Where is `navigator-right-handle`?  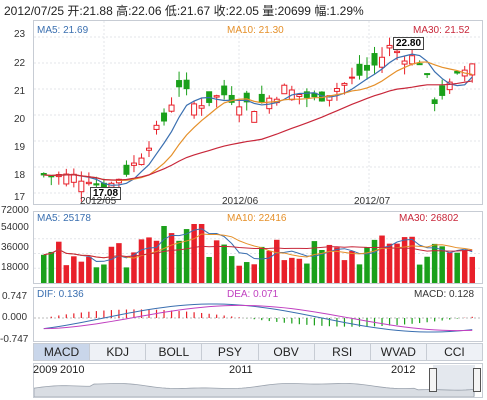 navigator-right-handle is located at coordinates (477, 380).